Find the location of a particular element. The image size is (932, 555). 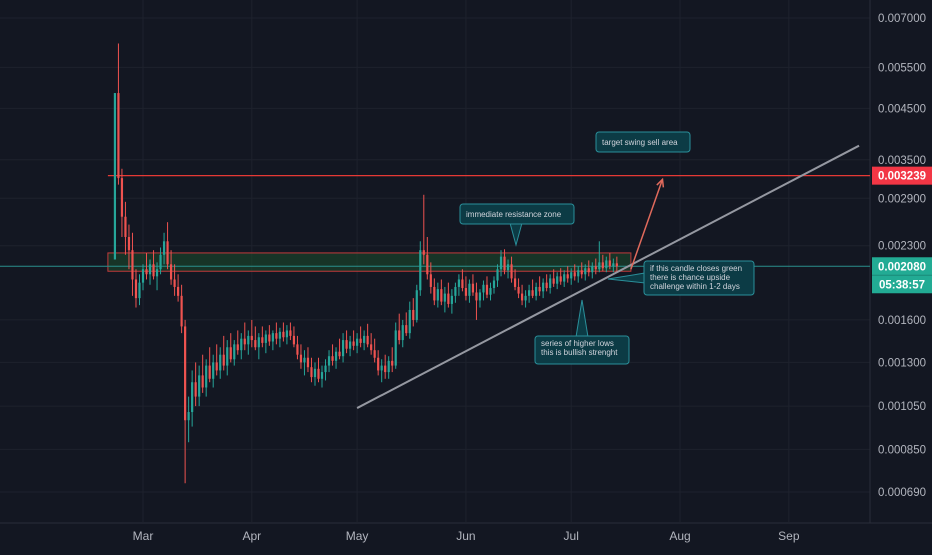

callout-text: challenge within 1-2 days is located at coordinates (695, 286).